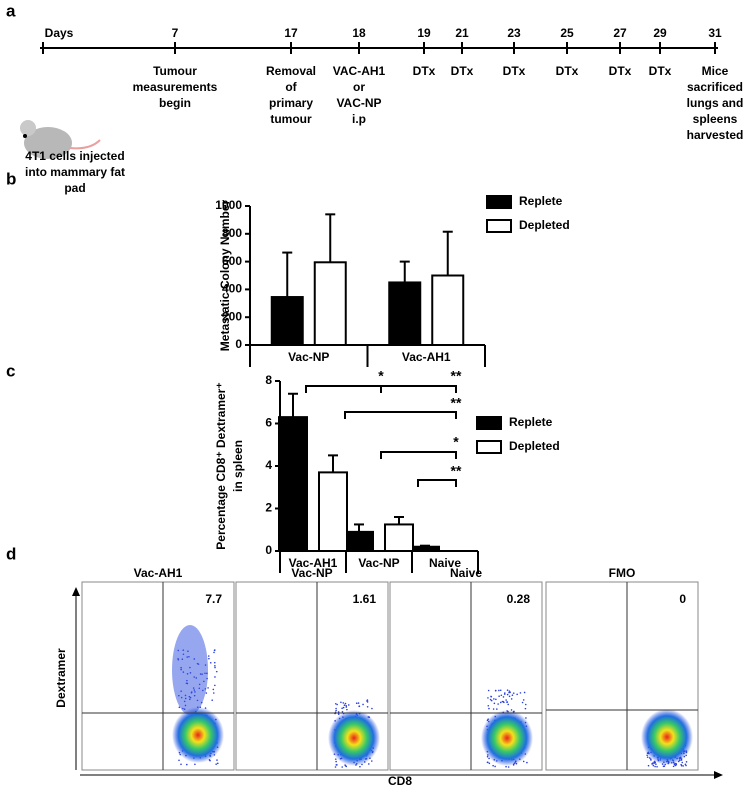 The image size is (750, 789). What do you see at coordinates (291, 119) in the screenshot?
I see `timeline-event: tumour` at bounding box center [291, 119].